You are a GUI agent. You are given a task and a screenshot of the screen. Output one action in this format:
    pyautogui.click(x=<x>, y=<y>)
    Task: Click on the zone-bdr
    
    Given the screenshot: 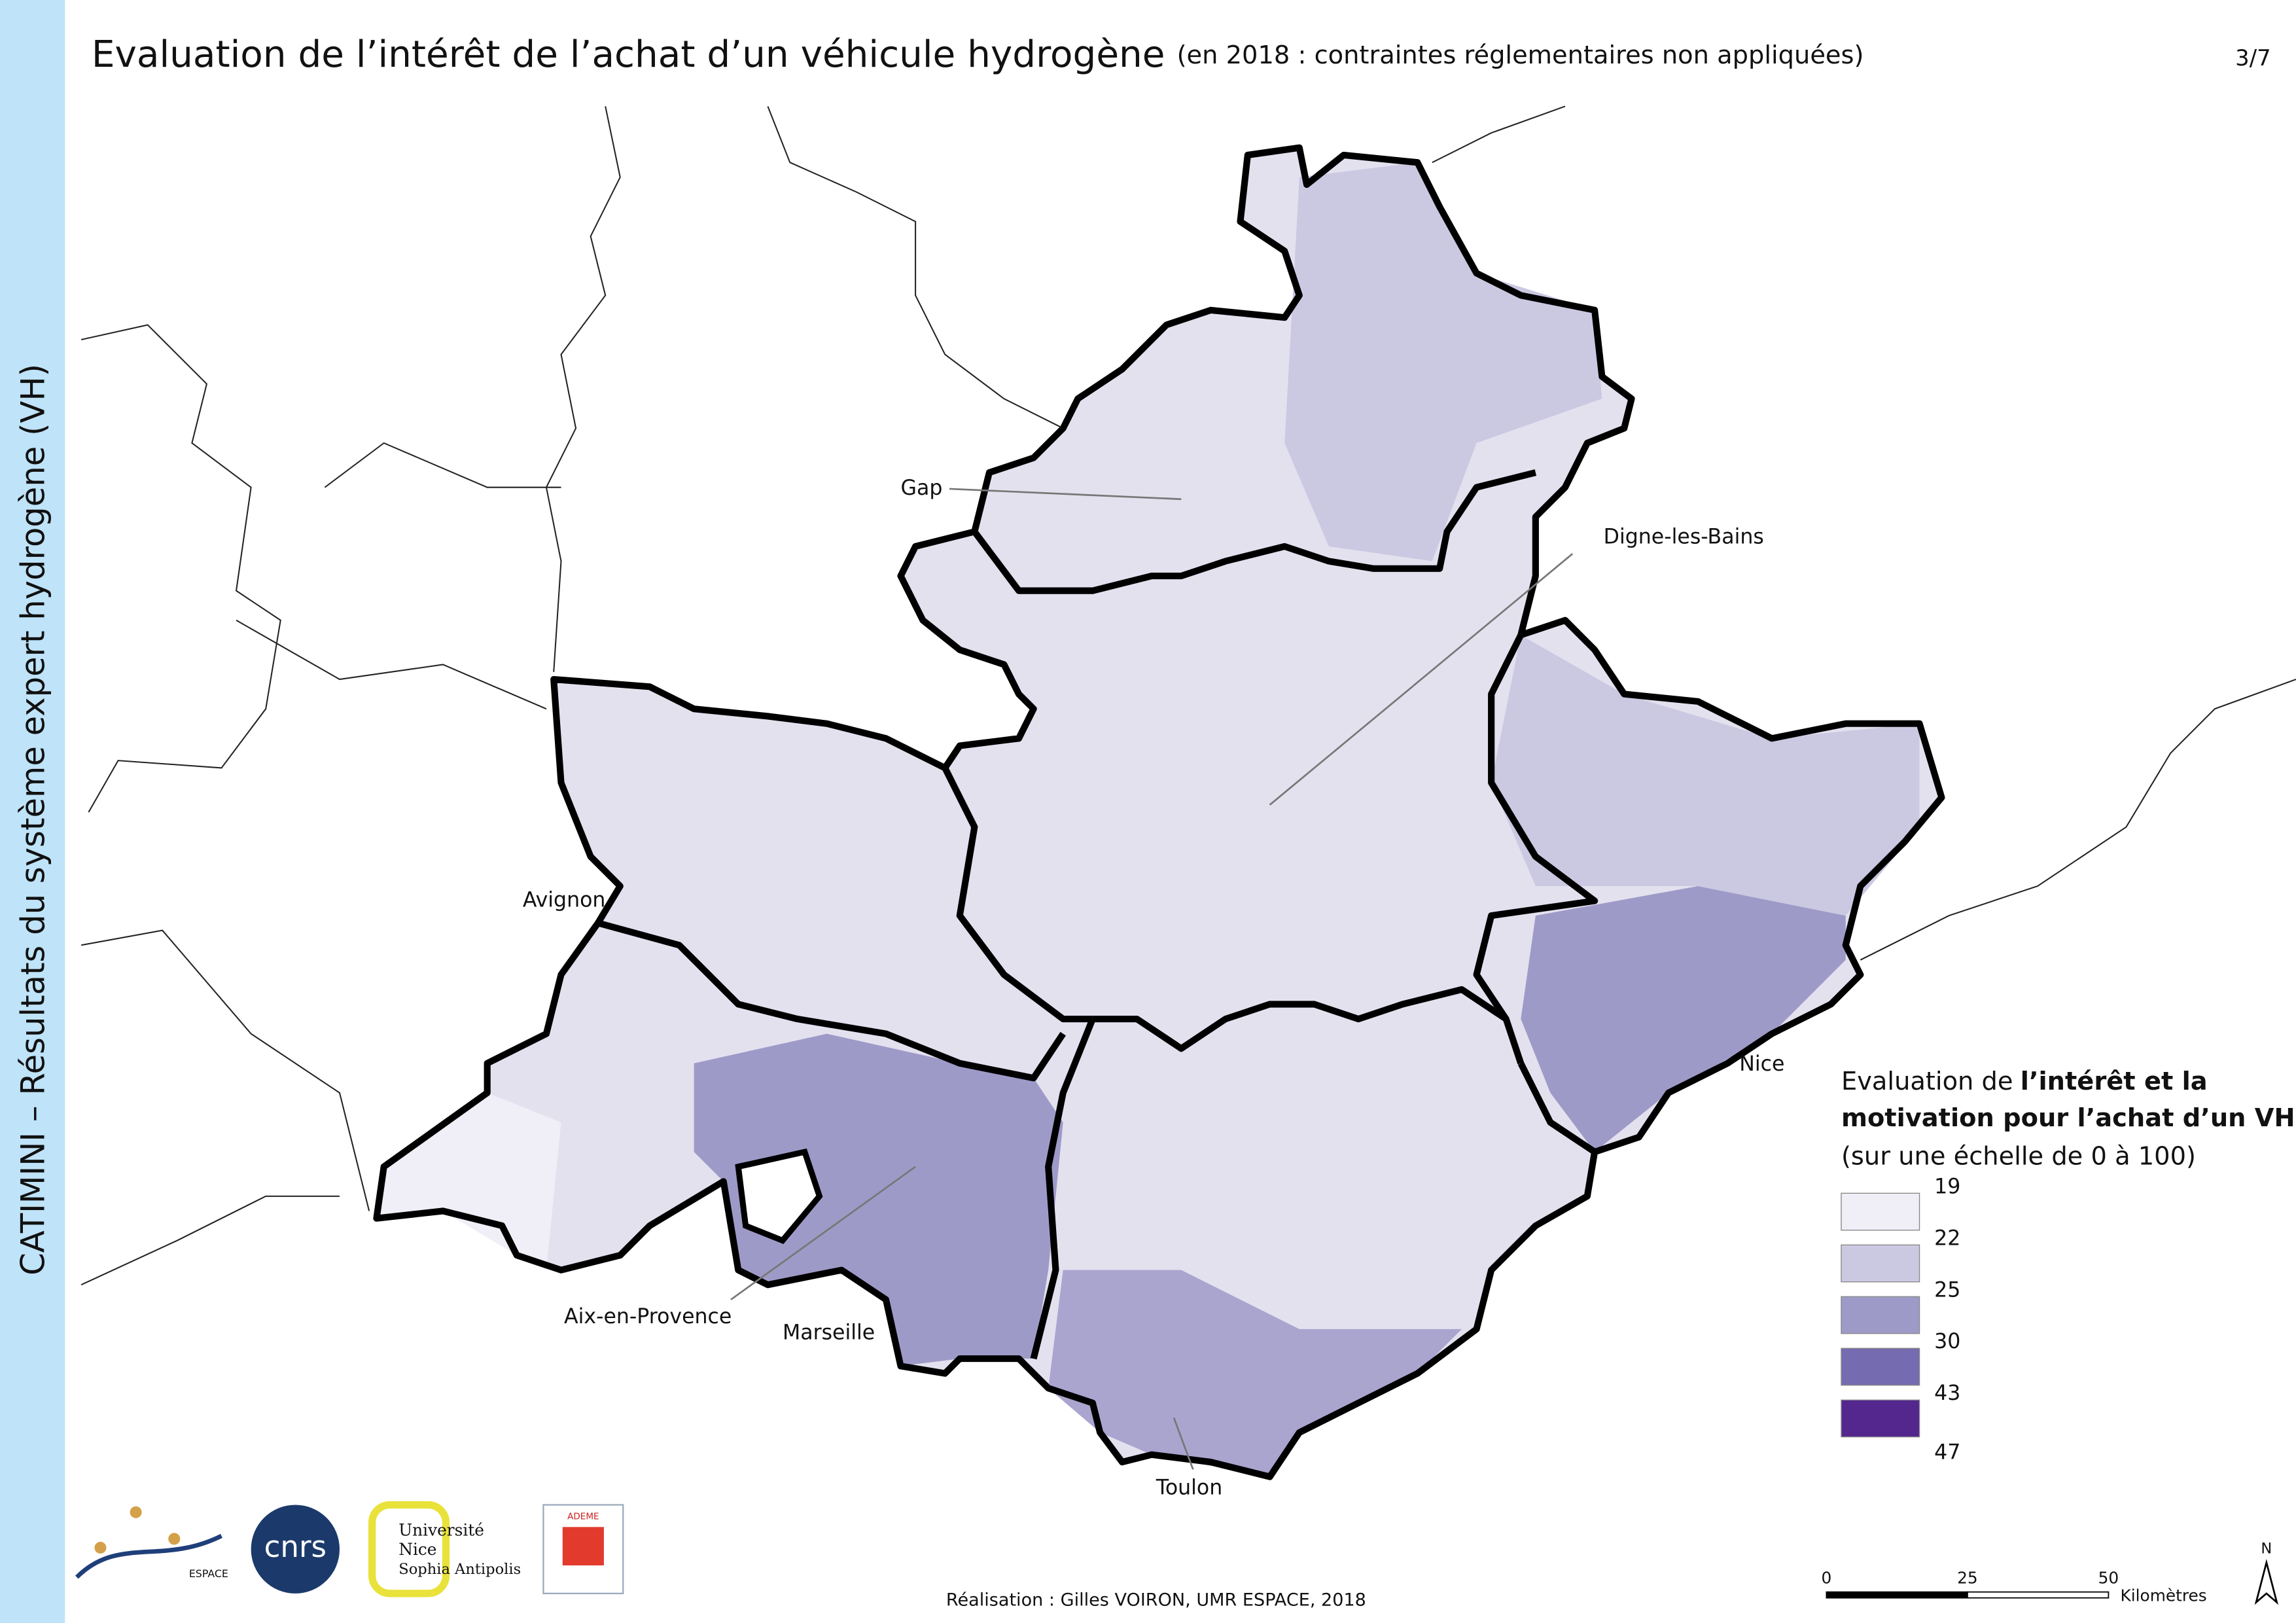 What is the action you would take?
    pyautogui.click(x=878, y=1199)
    